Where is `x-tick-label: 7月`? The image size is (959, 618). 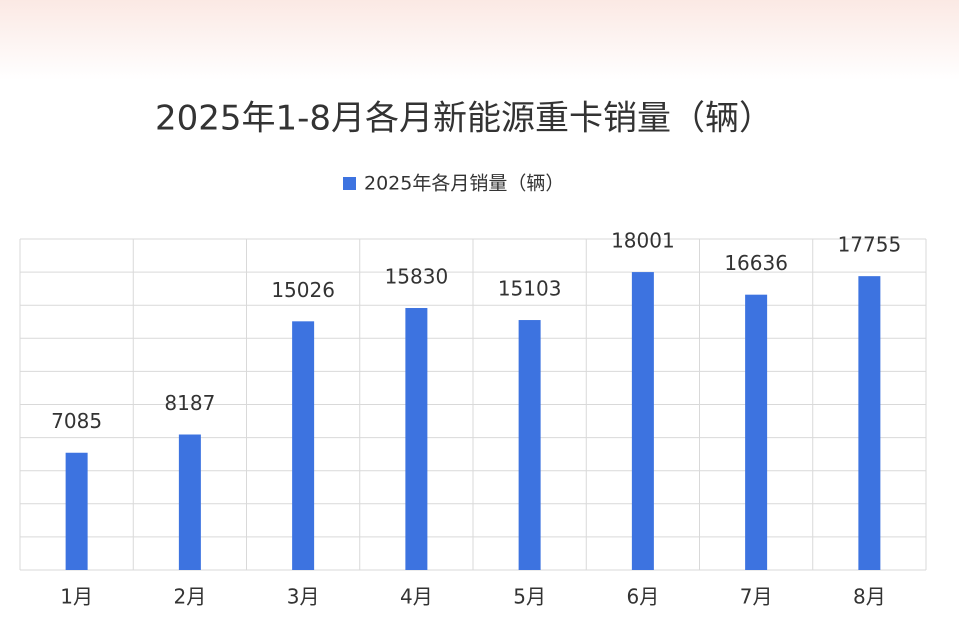
x-tick-label: 7月 is located at coordinates (756, 597).